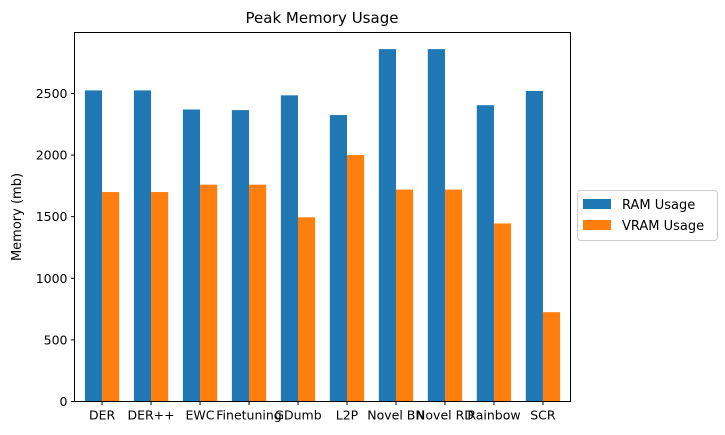  What do you see at coordinates (150, 415) in the screenshot?
I see `x-tick-label: DER++` at bounding box center [150, 415].